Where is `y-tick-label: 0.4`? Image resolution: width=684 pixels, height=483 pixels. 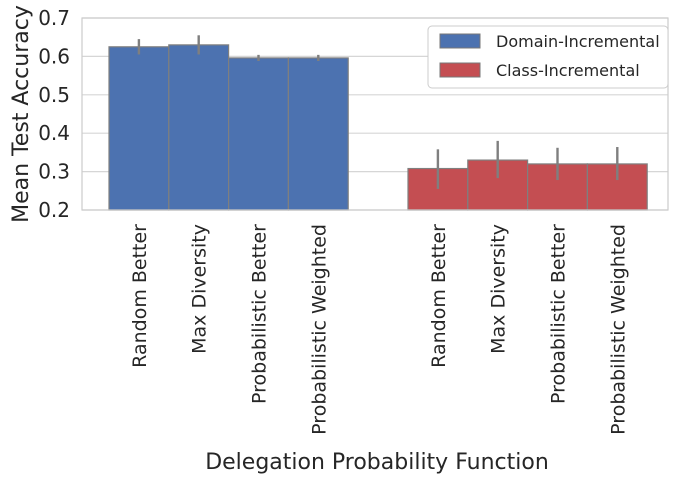 y-tick-label: 0.4 is located at coordinates (54, 133).